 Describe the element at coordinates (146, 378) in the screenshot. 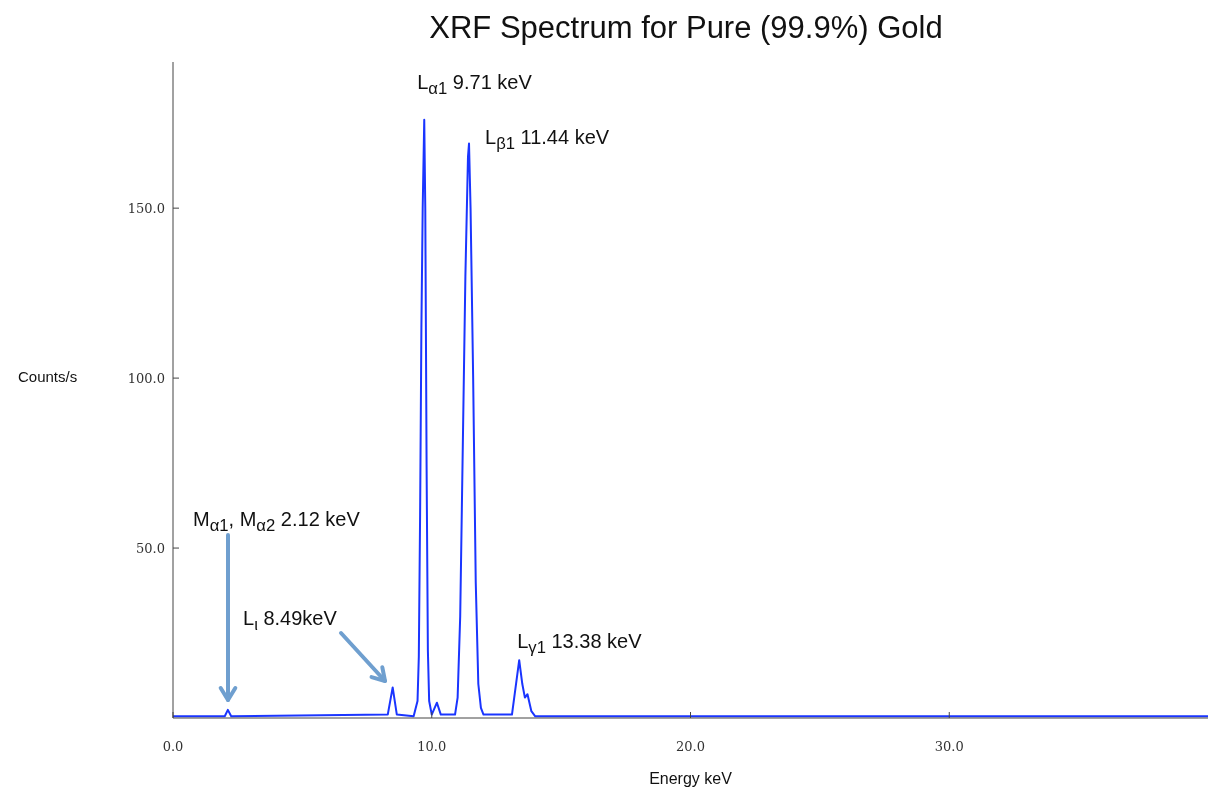

I see `y-tick-label: 100.0` at that location.